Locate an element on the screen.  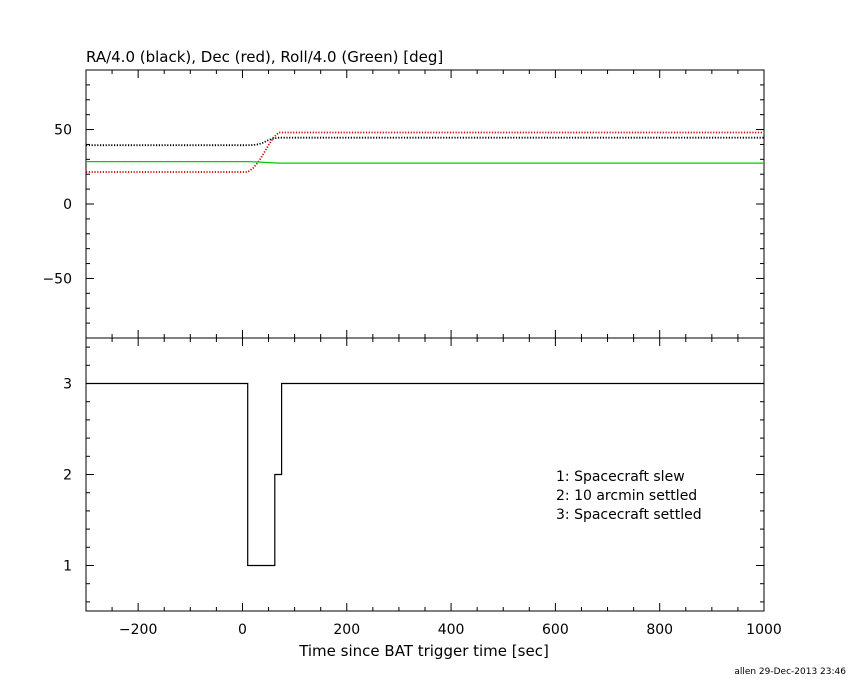
x-axis-label: Time since BAT trigger time [sec] is located at coordinates (423, 651).